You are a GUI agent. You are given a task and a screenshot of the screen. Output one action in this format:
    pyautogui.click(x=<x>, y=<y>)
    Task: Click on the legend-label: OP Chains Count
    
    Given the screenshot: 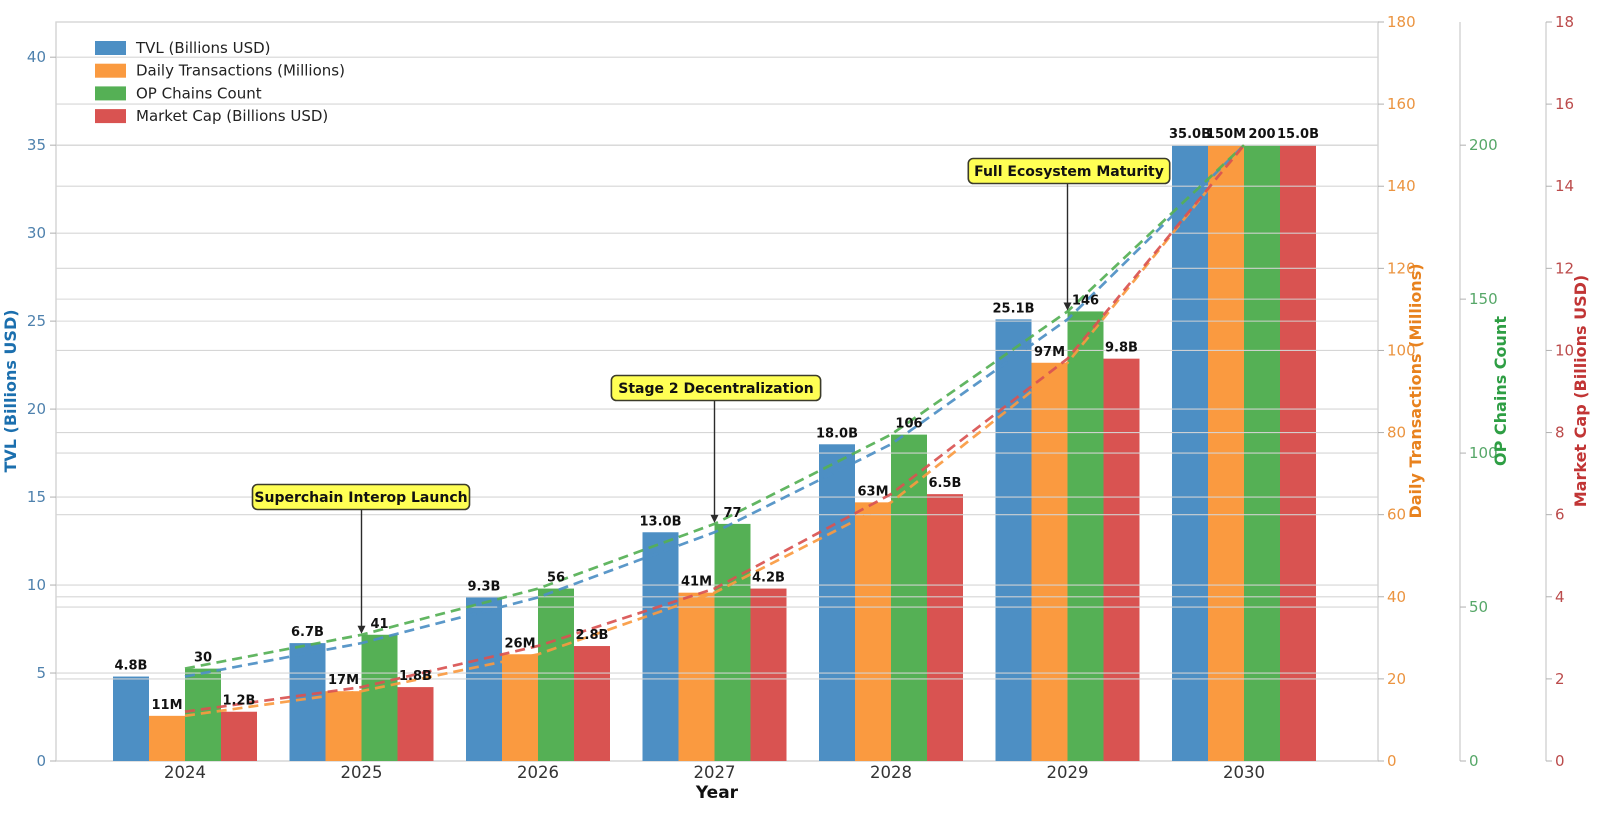 What is the action you would take?
    pyautogui.click(x=199, y=93)
    